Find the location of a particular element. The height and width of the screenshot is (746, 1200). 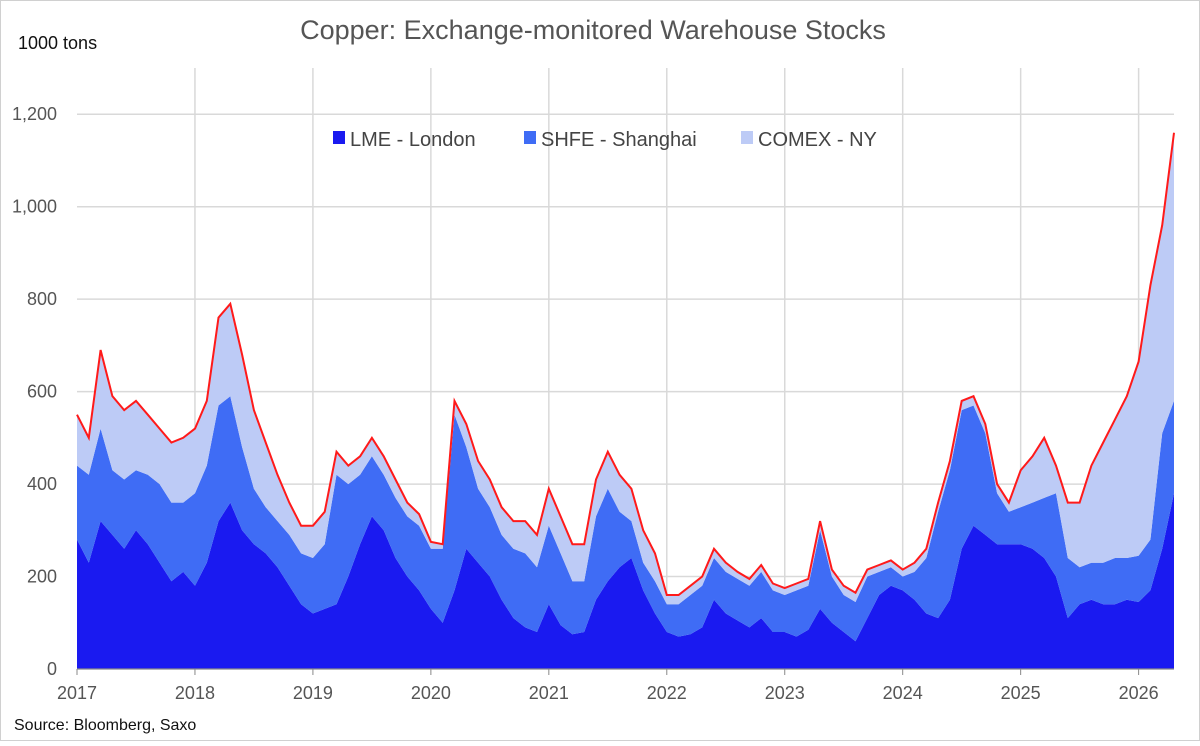

x-tick-label: 2019 is located at coordinates (313, 693).